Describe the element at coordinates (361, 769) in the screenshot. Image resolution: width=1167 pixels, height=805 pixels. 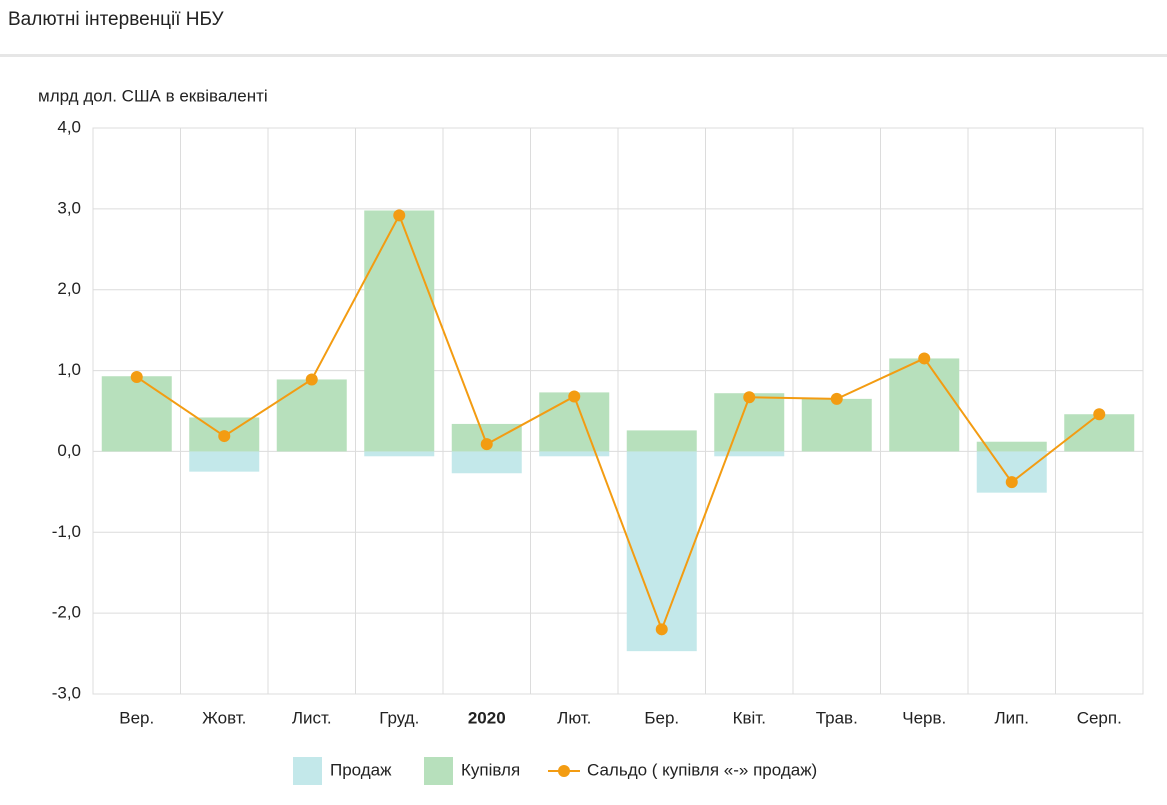
I see `legend-label: Продаж` at that location.